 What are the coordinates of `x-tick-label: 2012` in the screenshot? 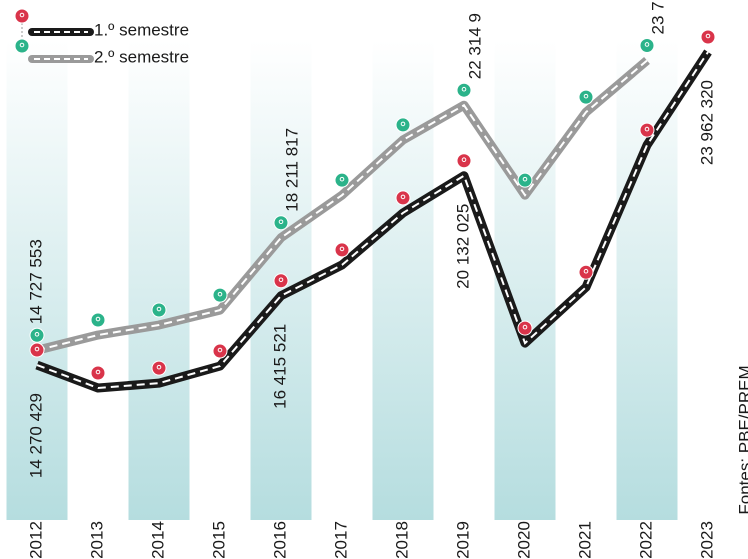 It's located at (35, 540).